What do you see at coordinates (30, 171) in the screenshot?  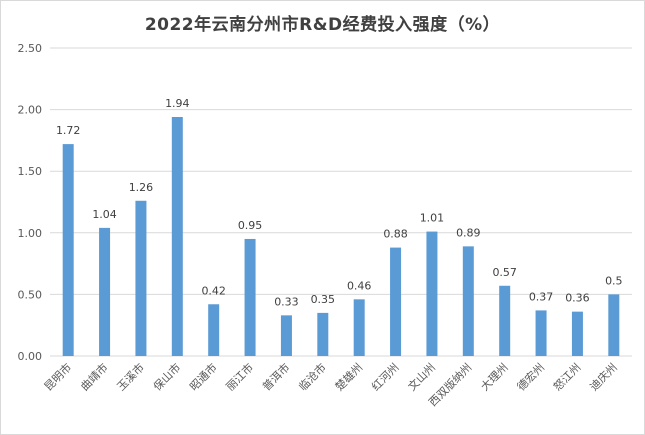 I see `y-tick-label: 1.50` at bounding box center [30, 171].